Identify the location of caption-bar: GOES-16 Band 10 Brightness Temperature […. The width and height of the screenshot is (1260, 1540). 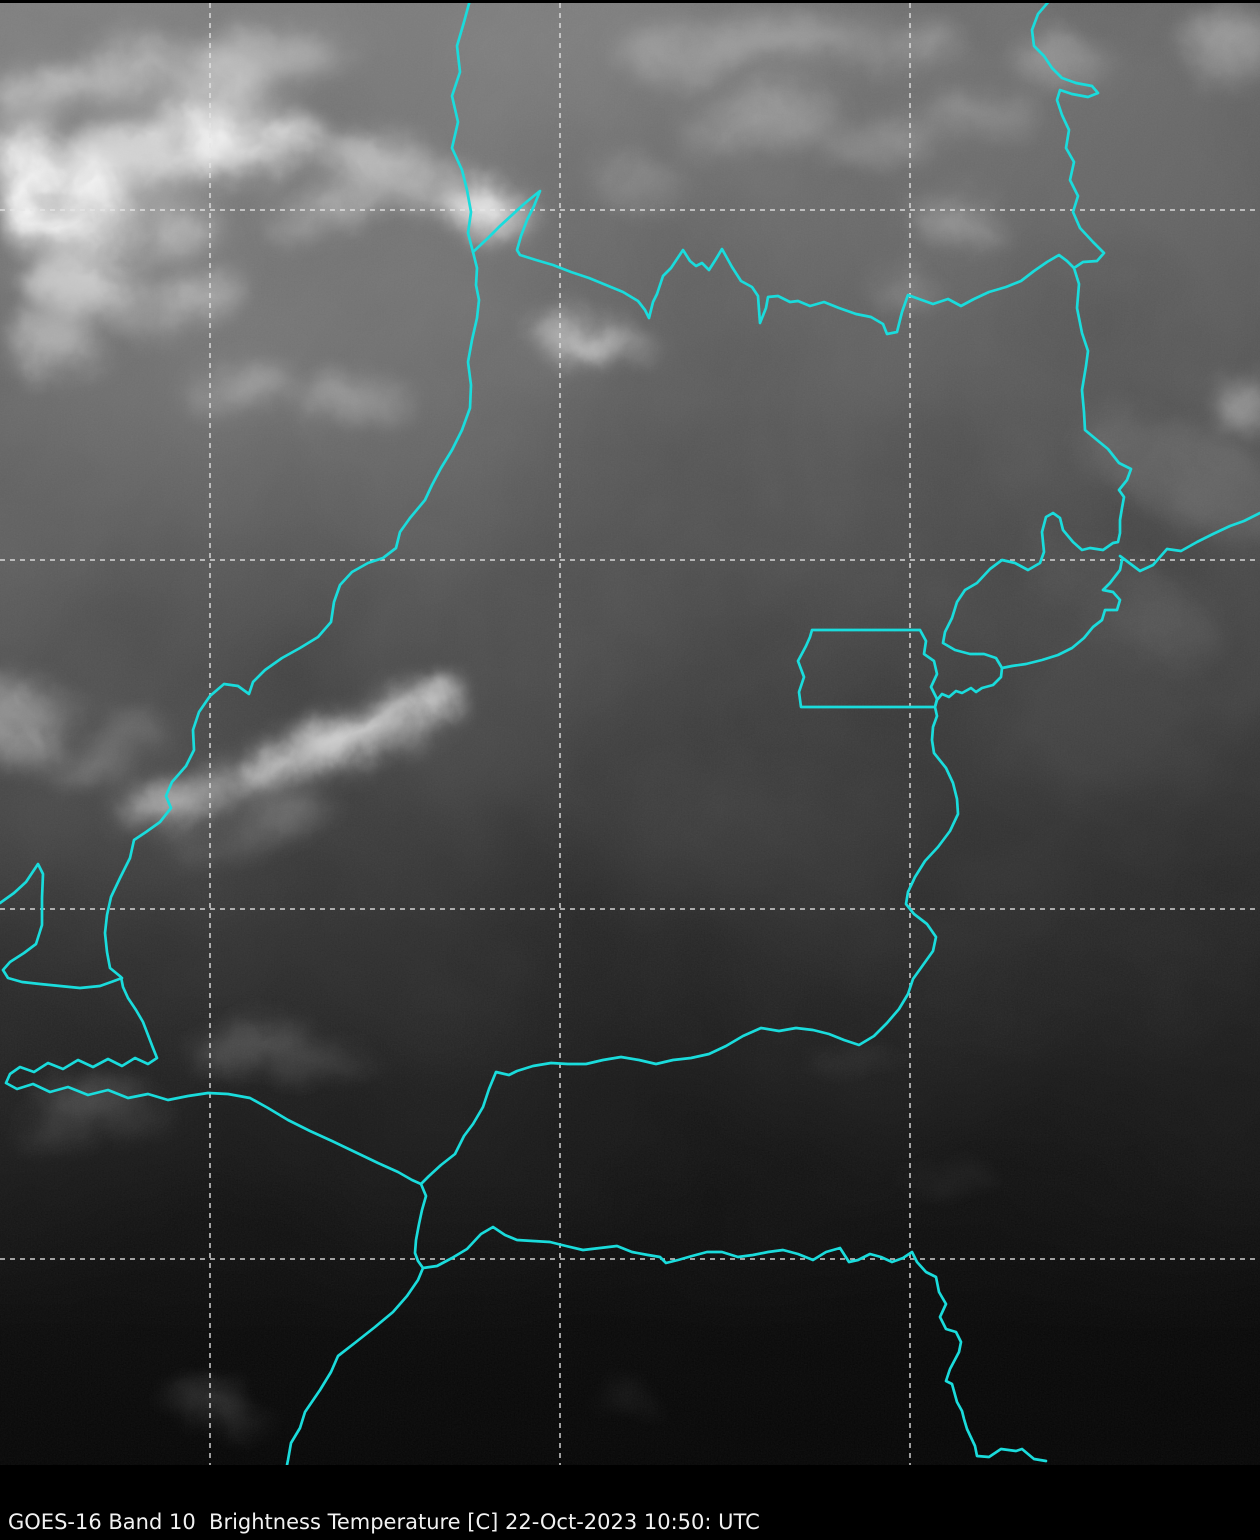
(630, 1502).